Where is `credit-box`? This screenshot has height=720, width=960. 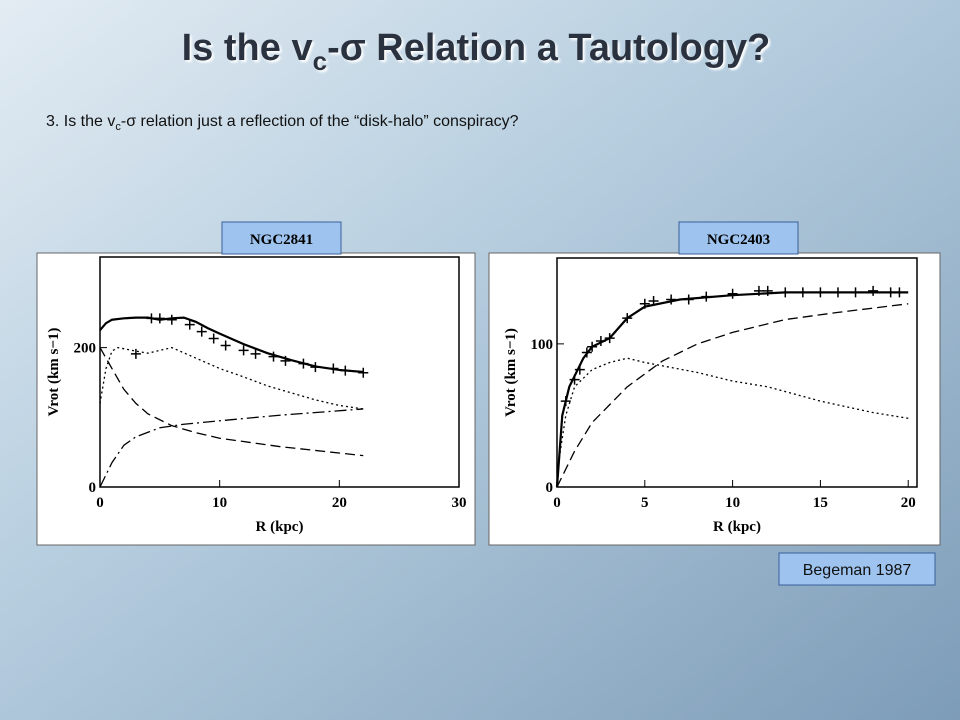
credit-box is located at coordinates (857, 569).